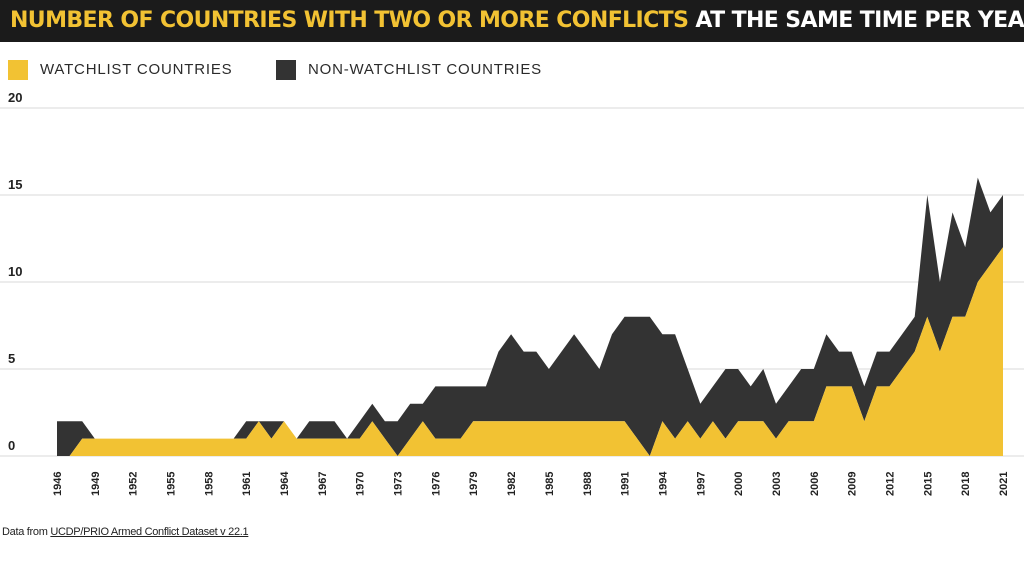 This screenshot has width=1024, height=563. I want to click on x-tick-label-1970: 1970, so click(361, 484).